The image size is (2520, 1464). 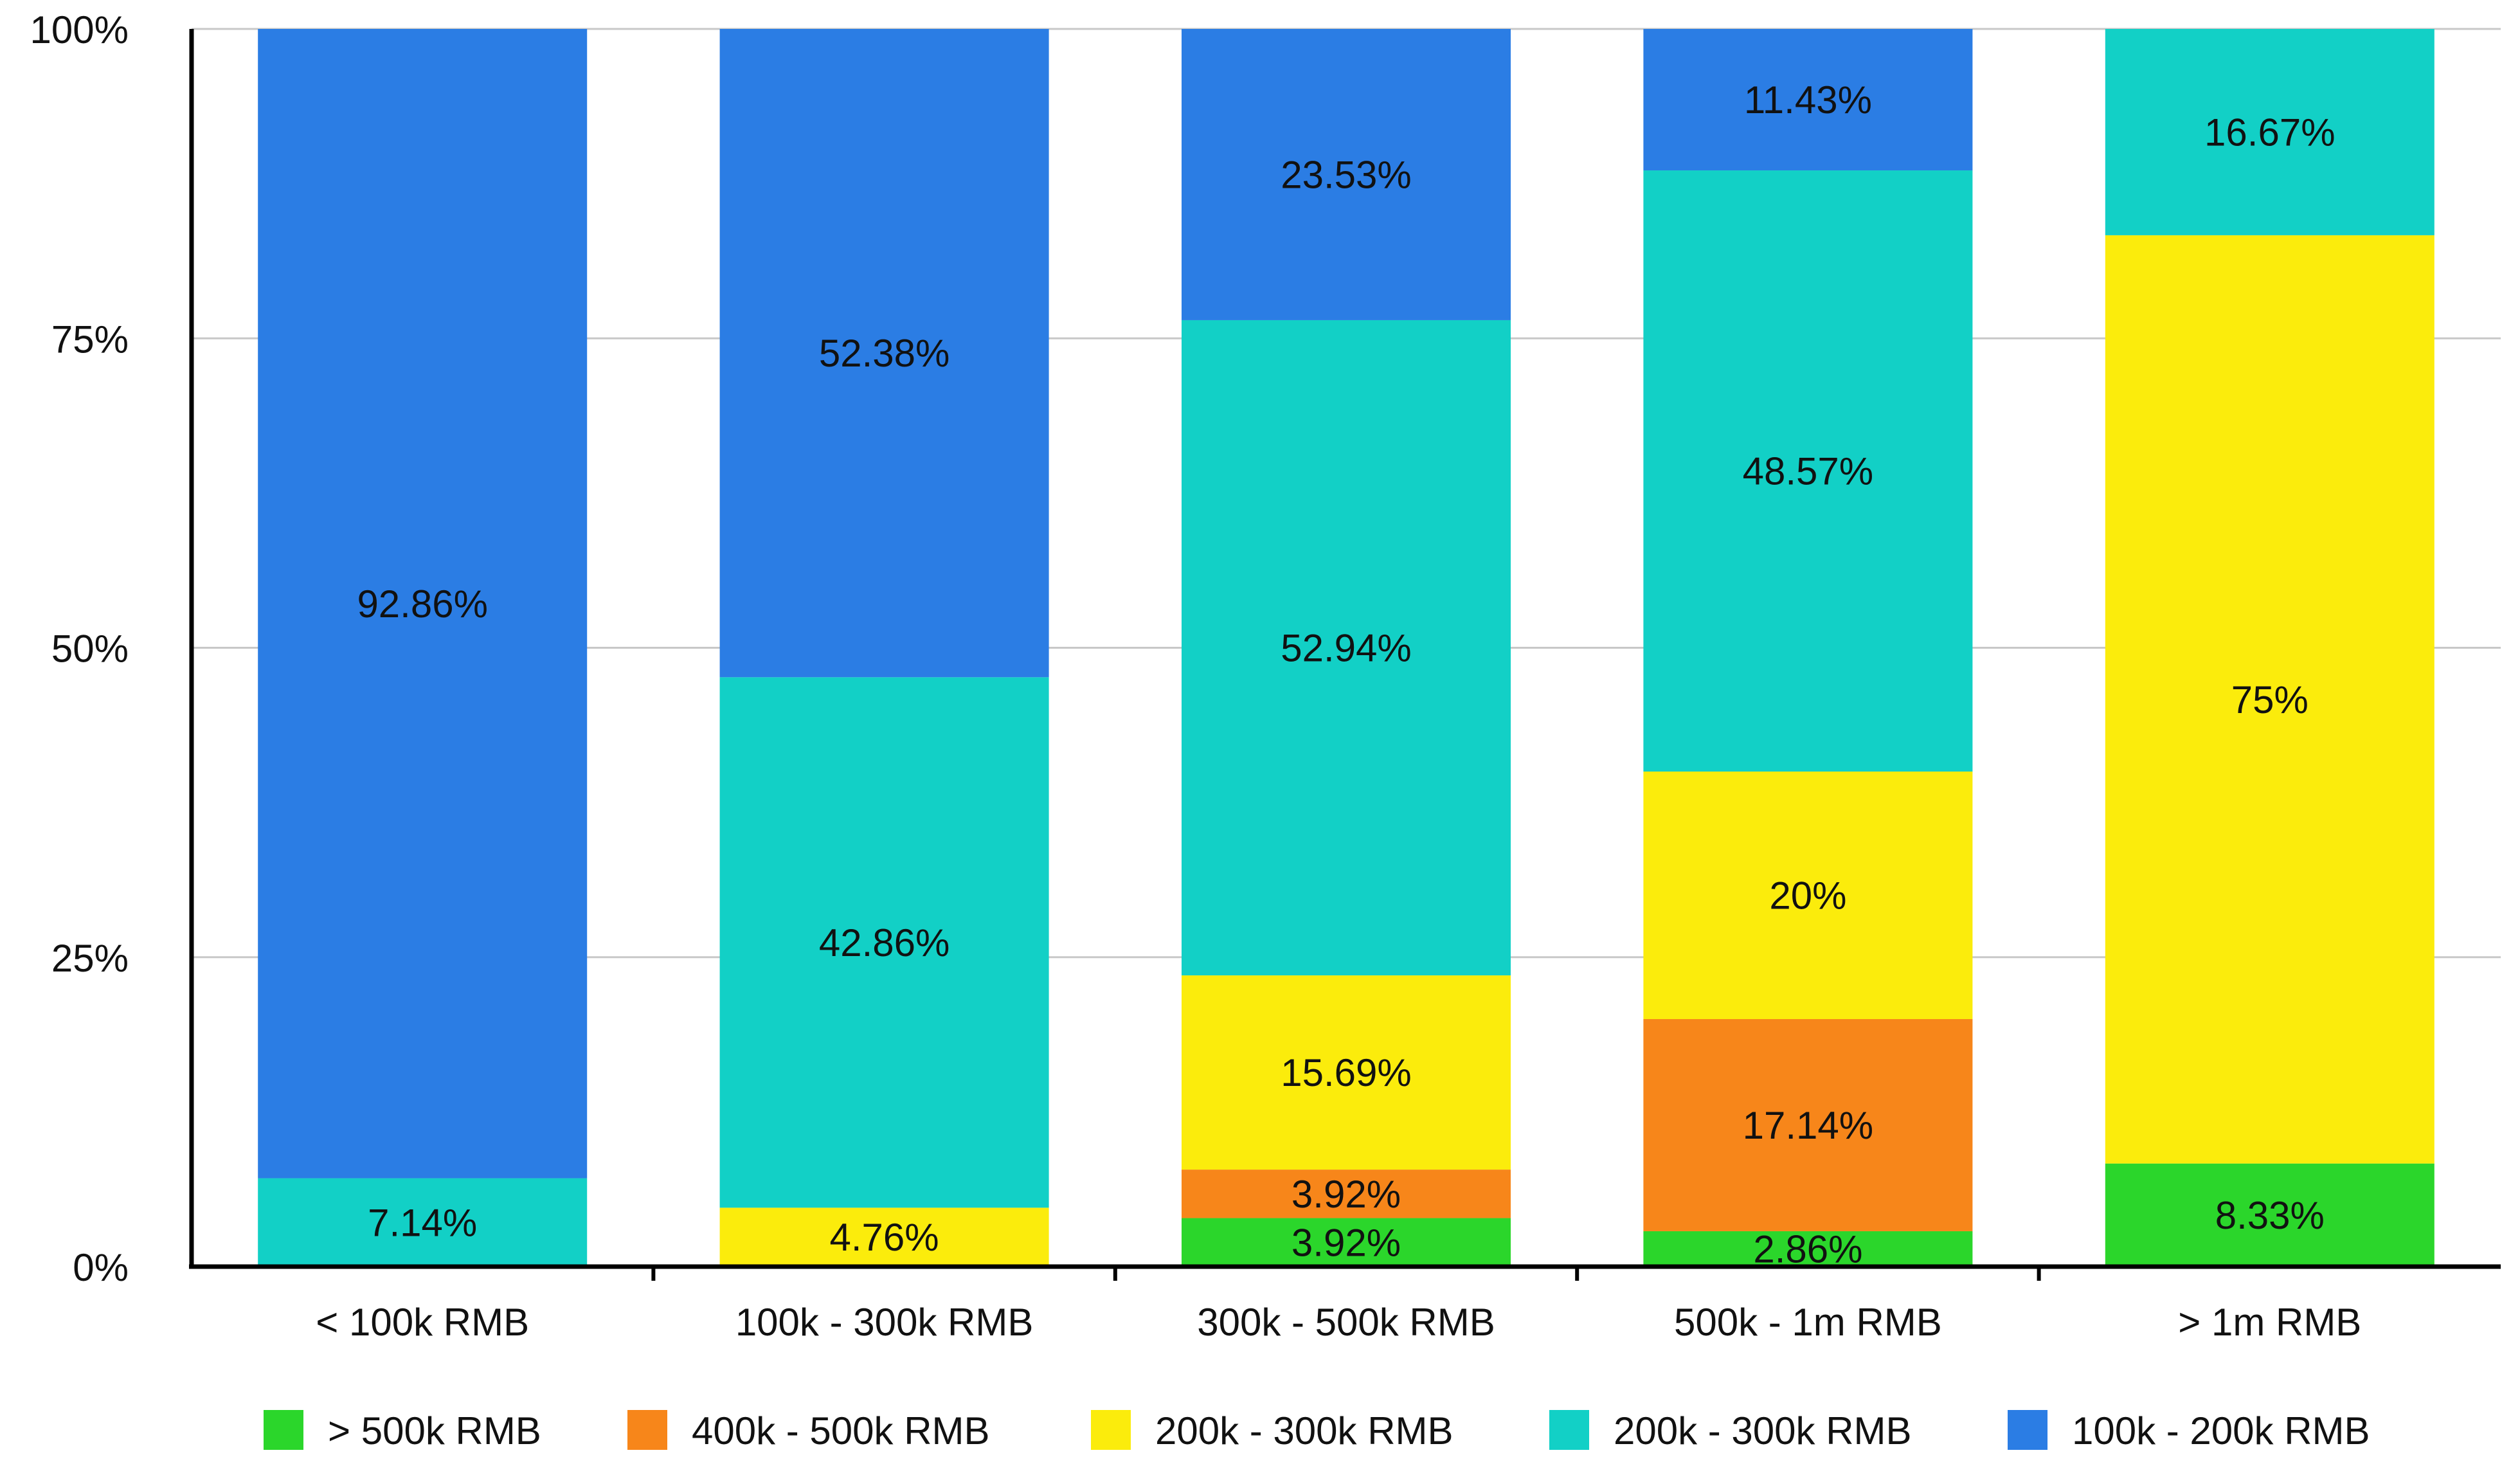 I want to click on x-tick-label: 100k - 300k RMB, so click(x=885, y=1322).